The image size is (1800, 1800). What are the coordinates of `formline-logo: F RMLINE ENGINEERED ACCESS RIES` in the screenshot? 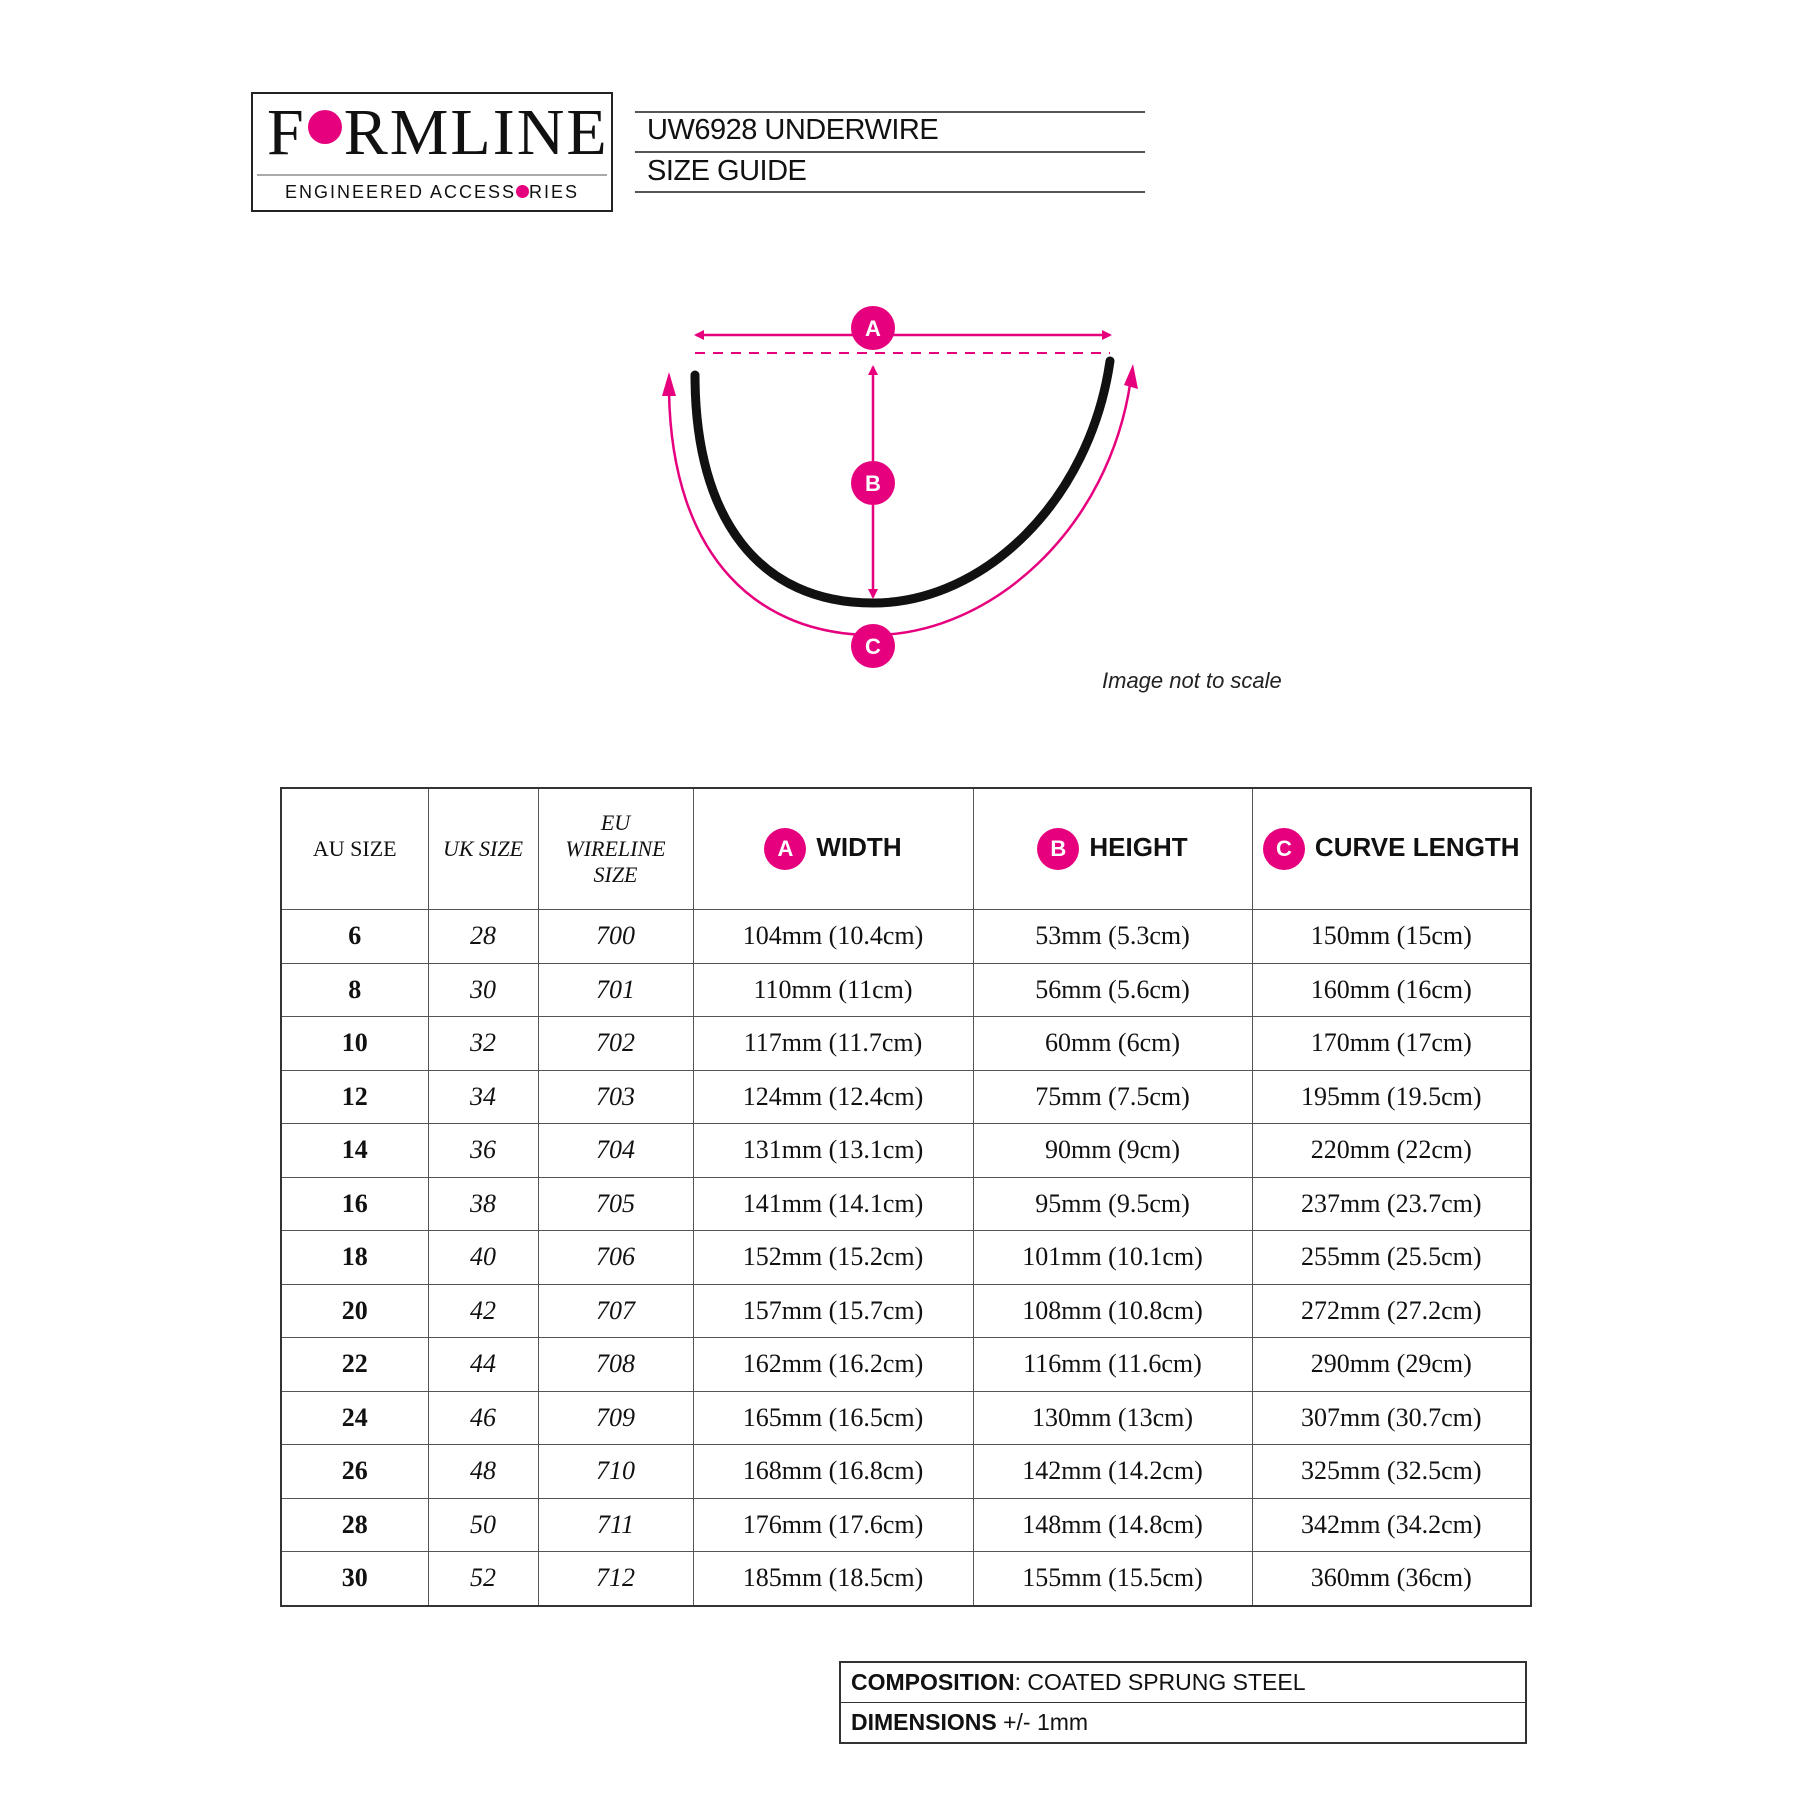 It's located at (432, 152).